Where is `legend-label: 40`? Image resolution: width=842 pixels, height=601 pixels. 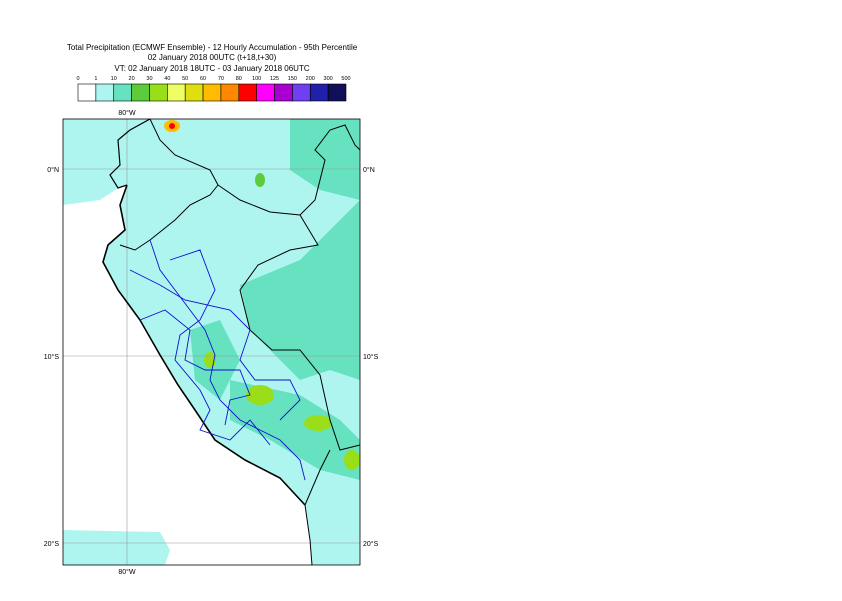 legend-label: 40 is located at coordinates (167, 79).